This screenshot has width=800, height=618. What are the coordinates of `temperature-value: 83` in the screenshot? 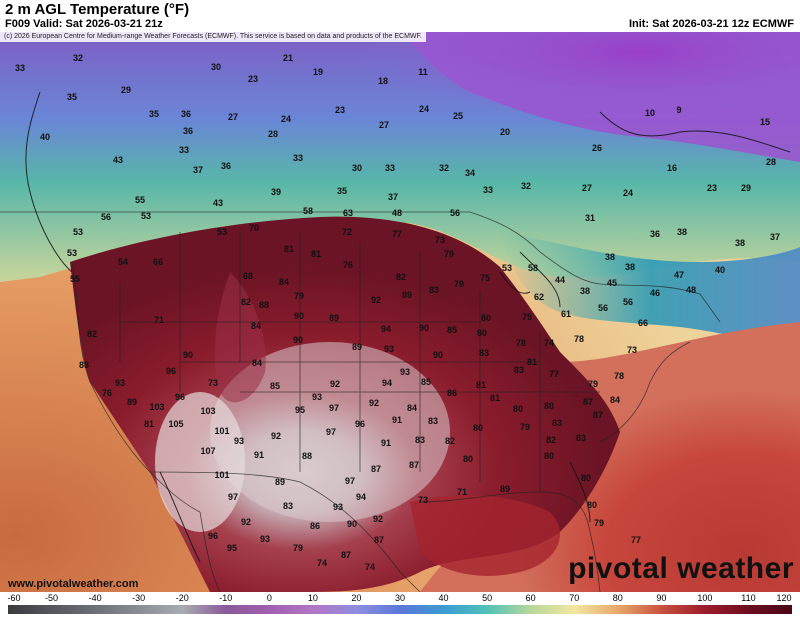 It's located at (433, 421).